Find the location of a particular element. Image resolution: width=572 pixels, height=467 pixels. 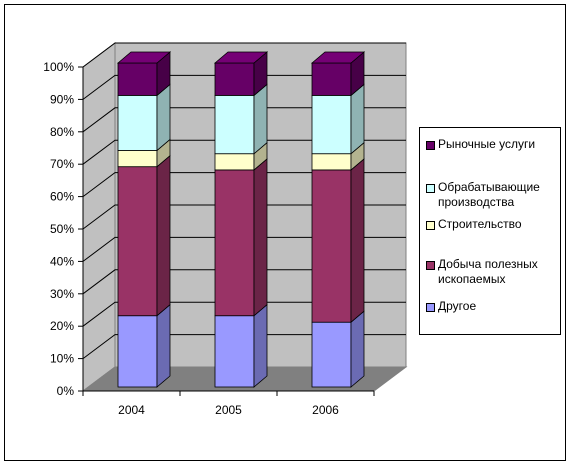

legend-item: Обрабатывающие производства is located at coordinates (492, 195).